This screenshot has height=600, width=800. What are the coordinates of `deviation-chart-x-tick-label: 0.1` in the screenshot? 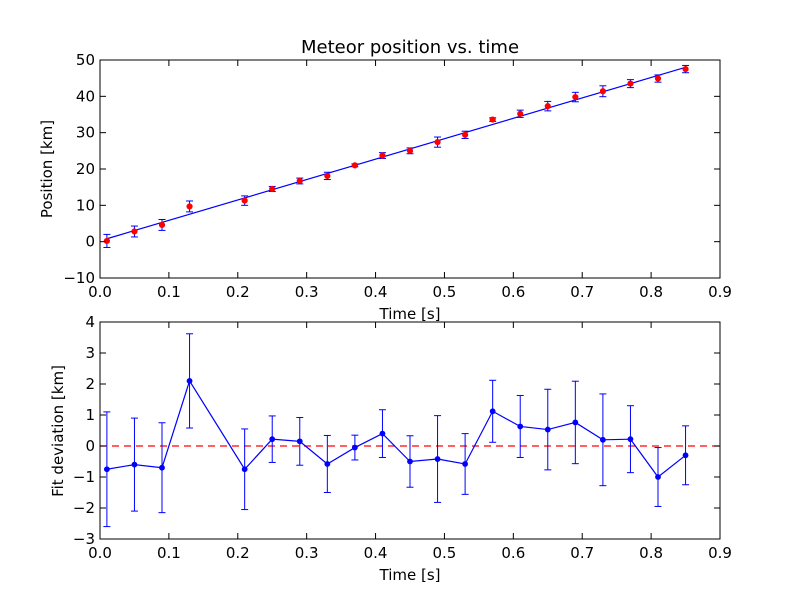 It's located at (169, 553).